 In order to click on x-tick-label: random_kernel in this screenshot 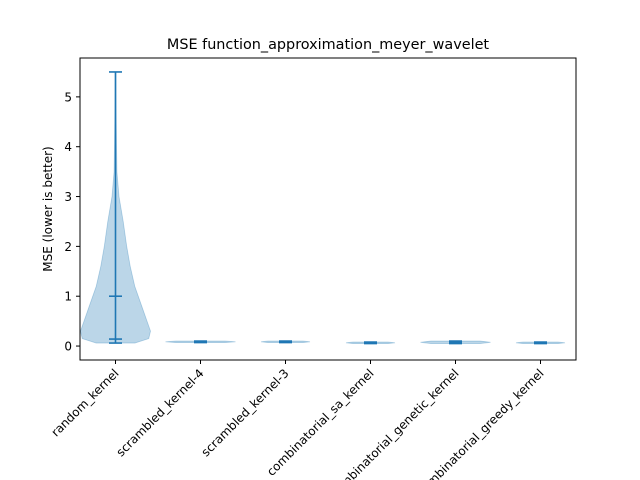, I will do `click(84, 402)`.